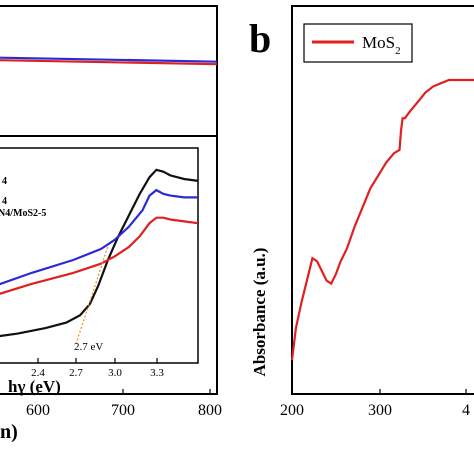 Image resolution: width=474 pixels, height=474 pixels. What do you see at coordinates (381, 45) in the screenshot?
I see `legend-label-mos2: MoS2` at bounding box center [381, 45].